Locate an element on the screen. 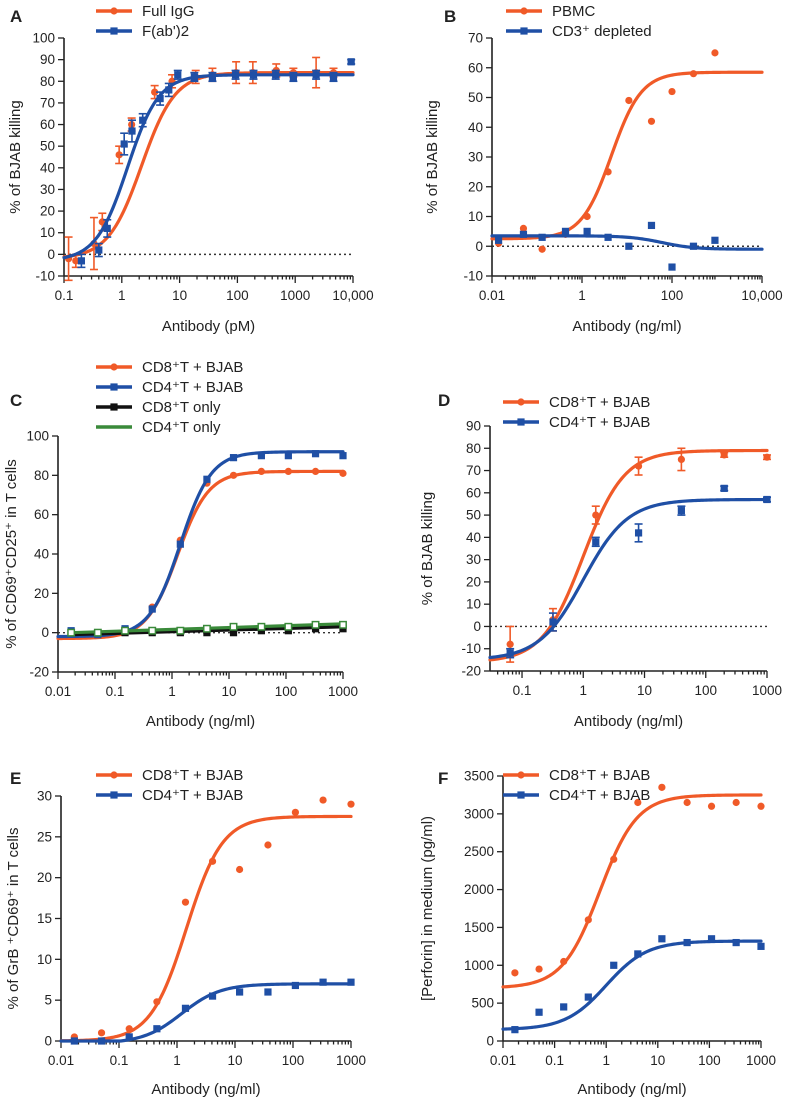 This screenshot has height=1103, width=790. y-tick-label: 3000 is located at coordinates (479, 813).